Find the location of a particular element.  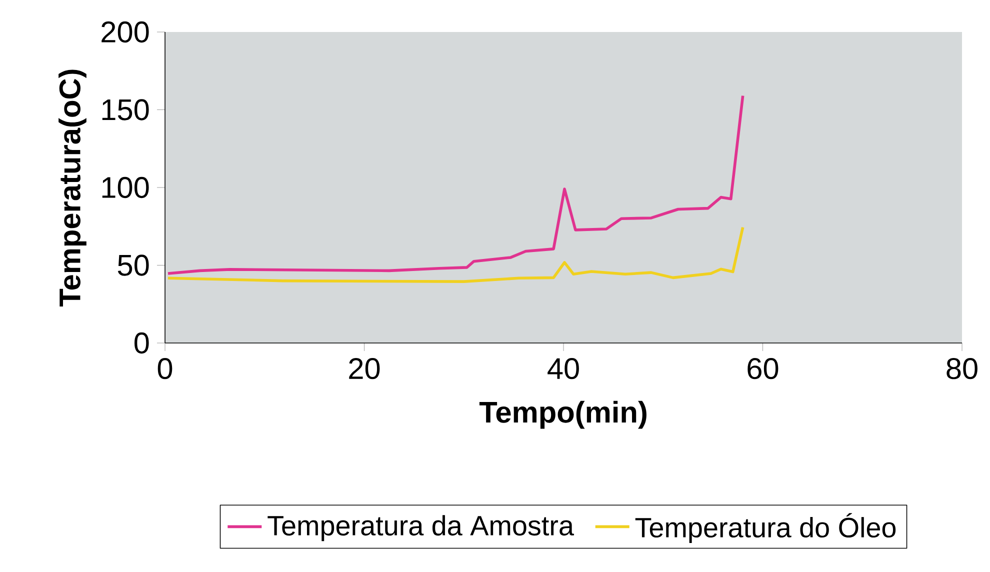

y-tick-label: 50 is located at coordinates (133, 265).